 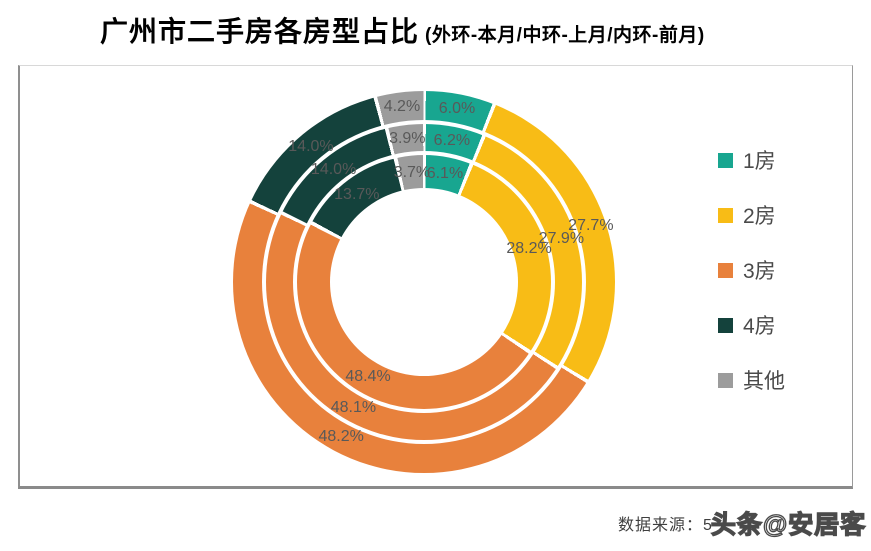 I want to click on donut-hole, so click(x=424, y=282).